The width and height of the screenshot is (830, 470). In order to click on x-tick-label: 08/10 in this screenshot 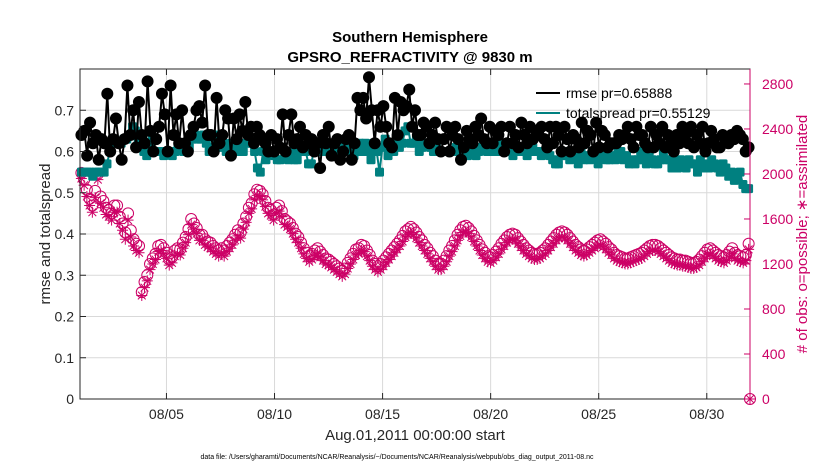, I will do `click(274, 414)`.